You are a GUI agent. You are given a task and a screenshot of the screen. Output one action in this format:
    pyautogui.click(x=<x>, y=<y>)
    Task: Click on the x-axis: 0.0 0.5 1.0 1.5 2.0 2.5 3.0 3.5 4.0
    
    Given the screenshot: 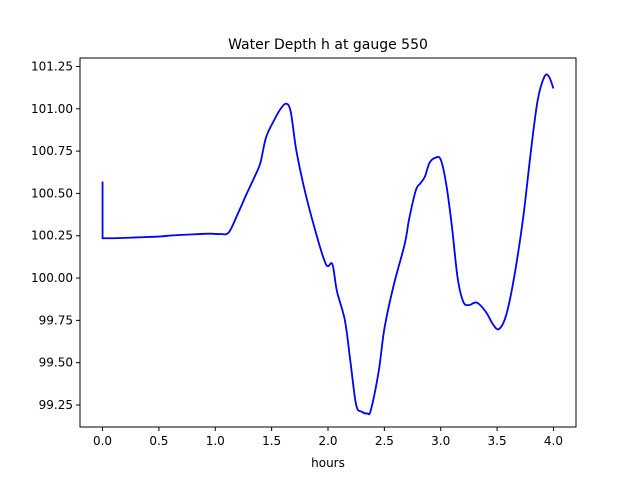 What is the action you would take?
    pyautogui.click(x=328, y=437)
    